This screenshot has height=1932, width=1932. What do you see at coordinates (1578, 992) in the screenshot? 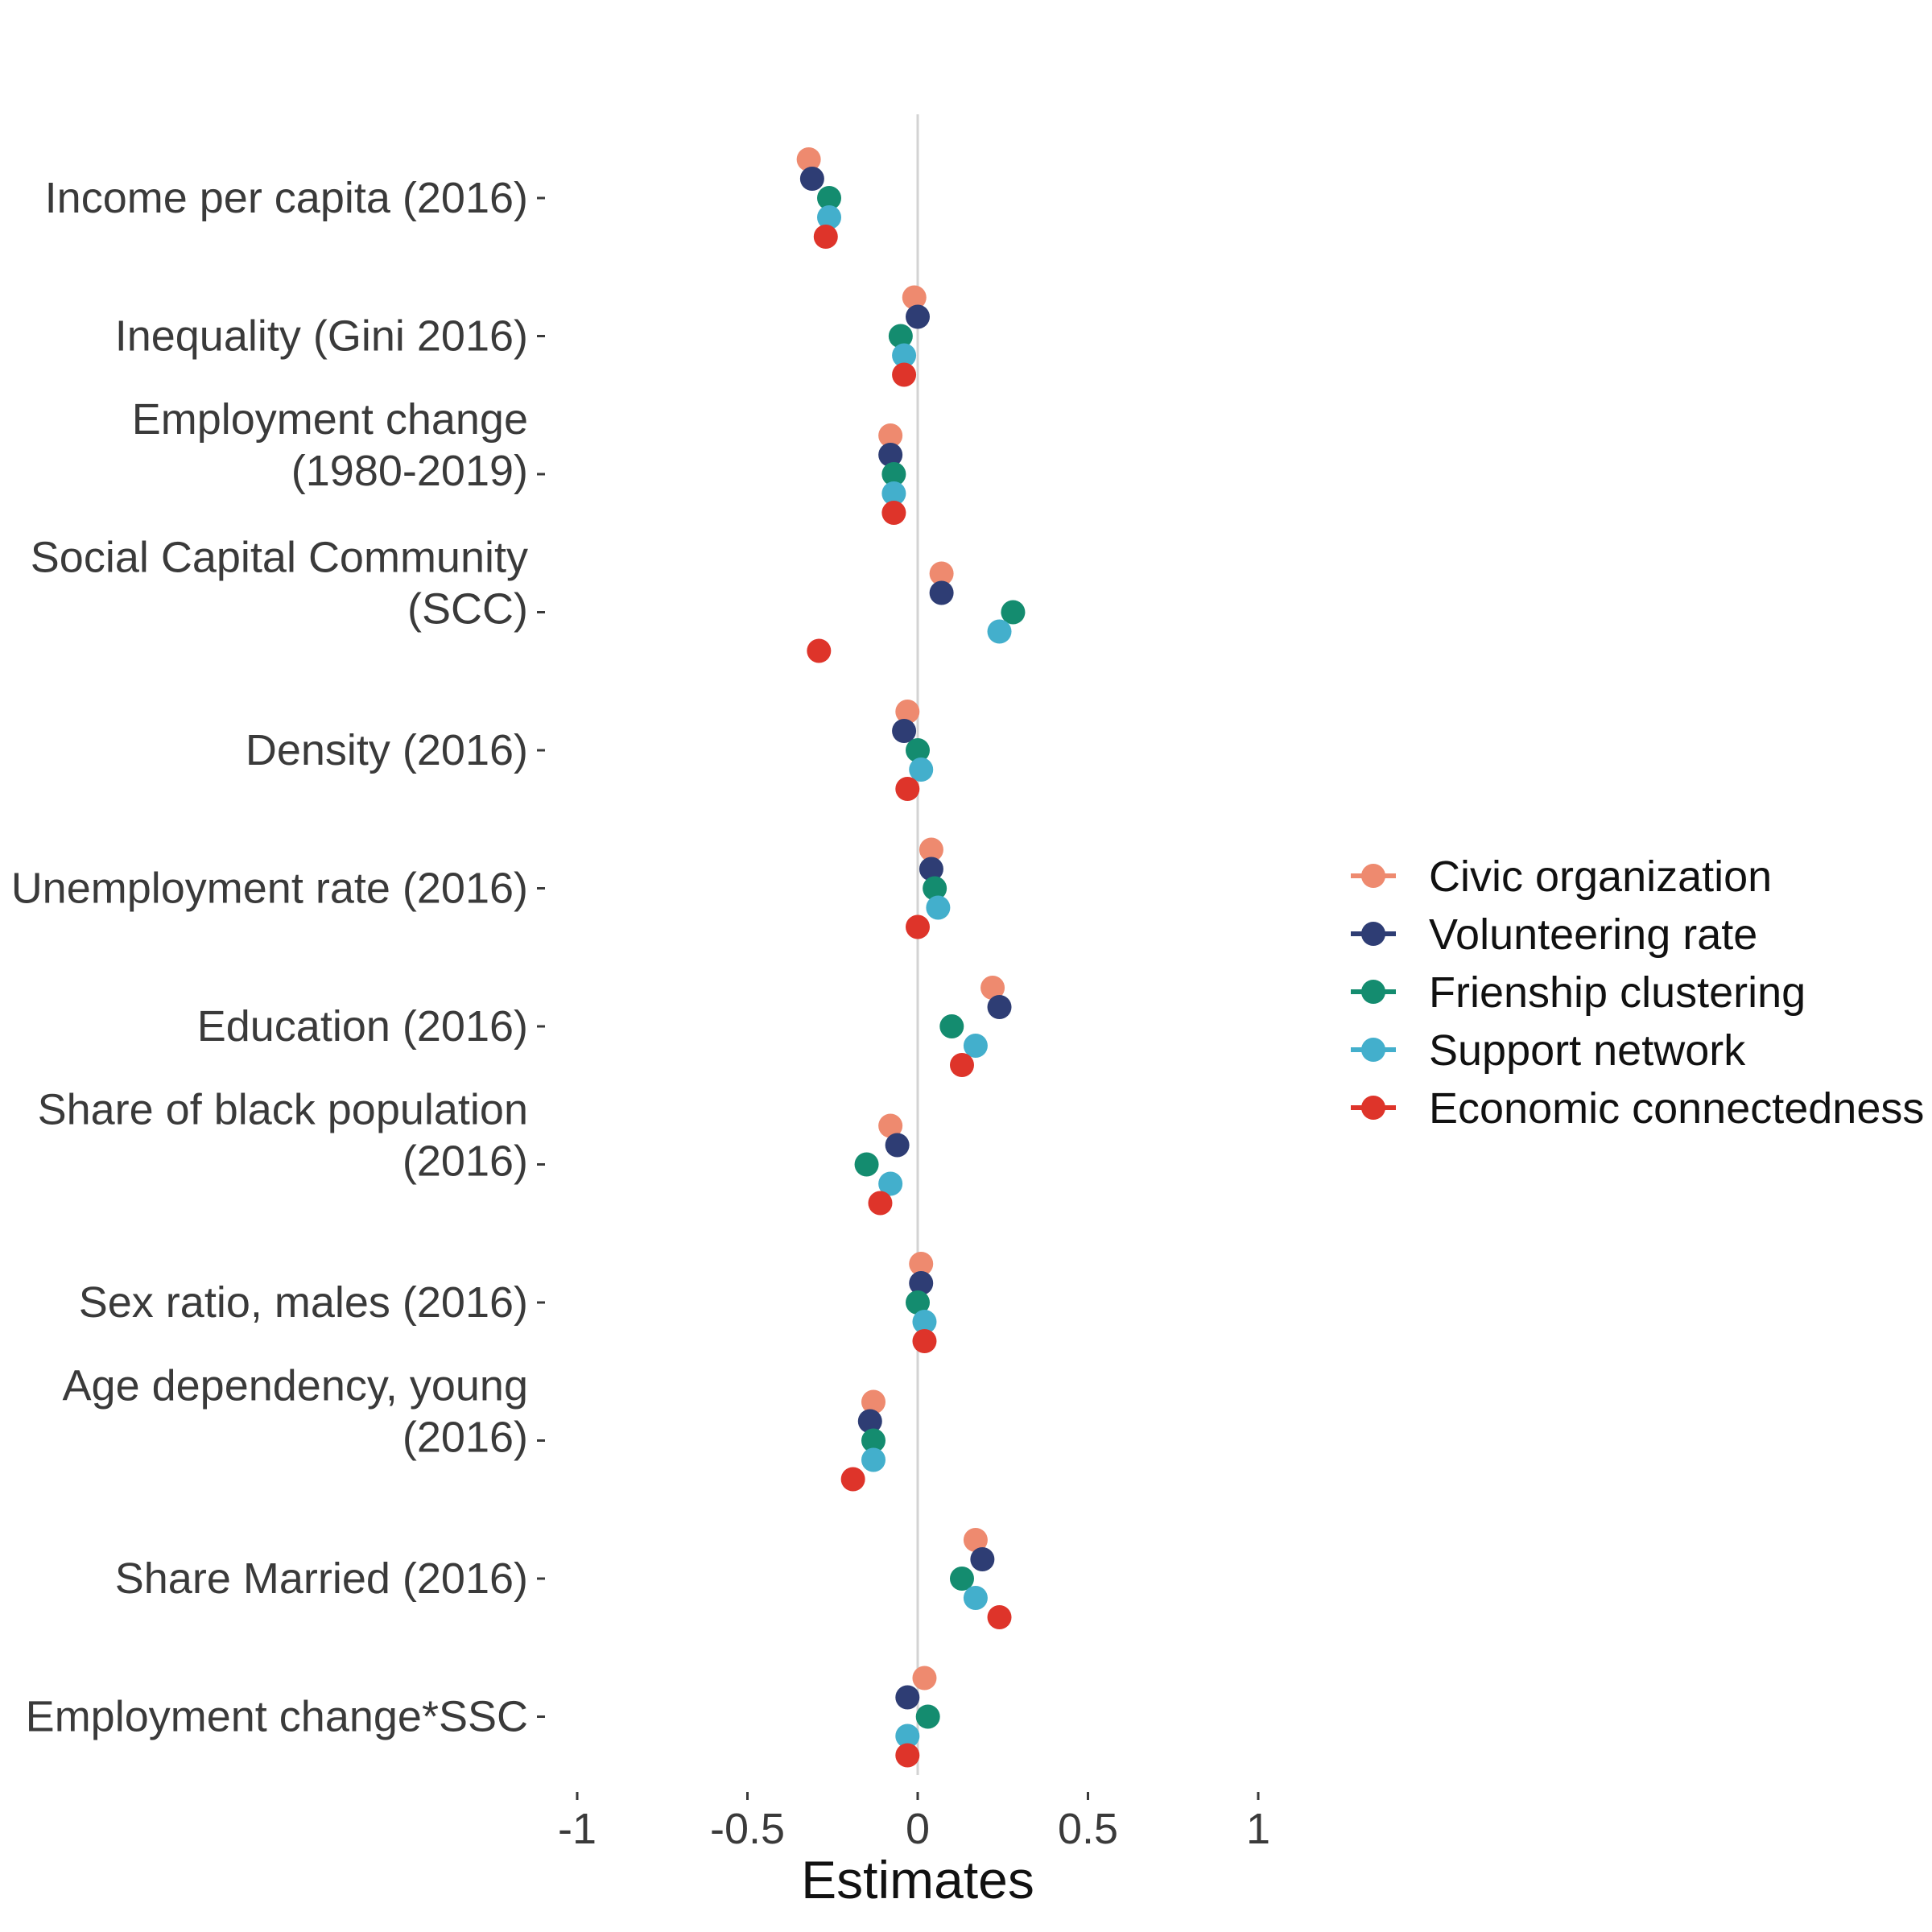
I see `legend-item: Frienship clustering` at bounding box center [1578, 992].